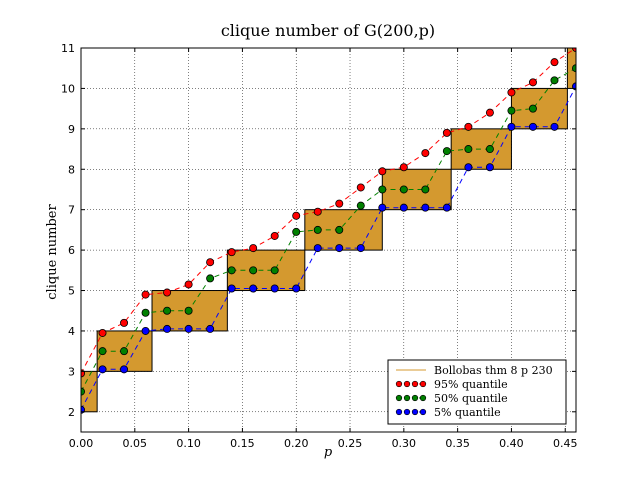 Image resolution: width=640 pixels, height=480 pixels. Describe the element at coordinates (71, 210) in the screenshot. I see `y-tick-label: 7` at that location.